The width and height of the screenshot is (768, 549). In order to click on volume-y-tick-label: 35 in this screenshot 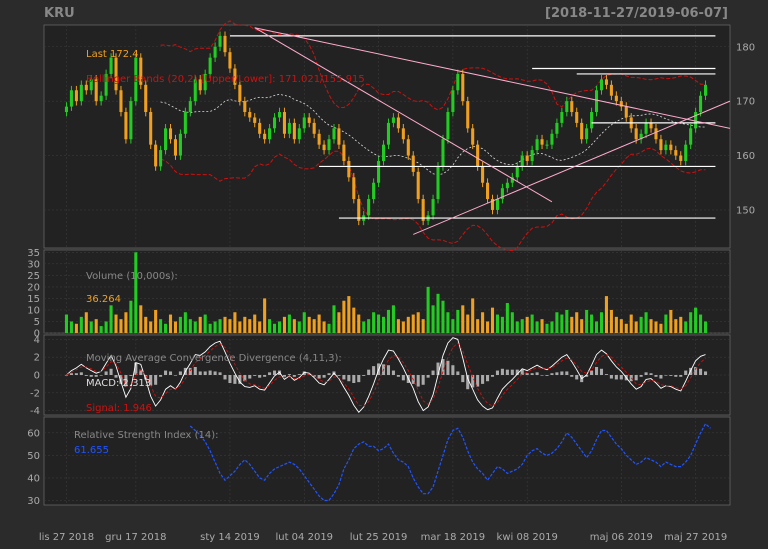, I will do `click(33, 253)`.